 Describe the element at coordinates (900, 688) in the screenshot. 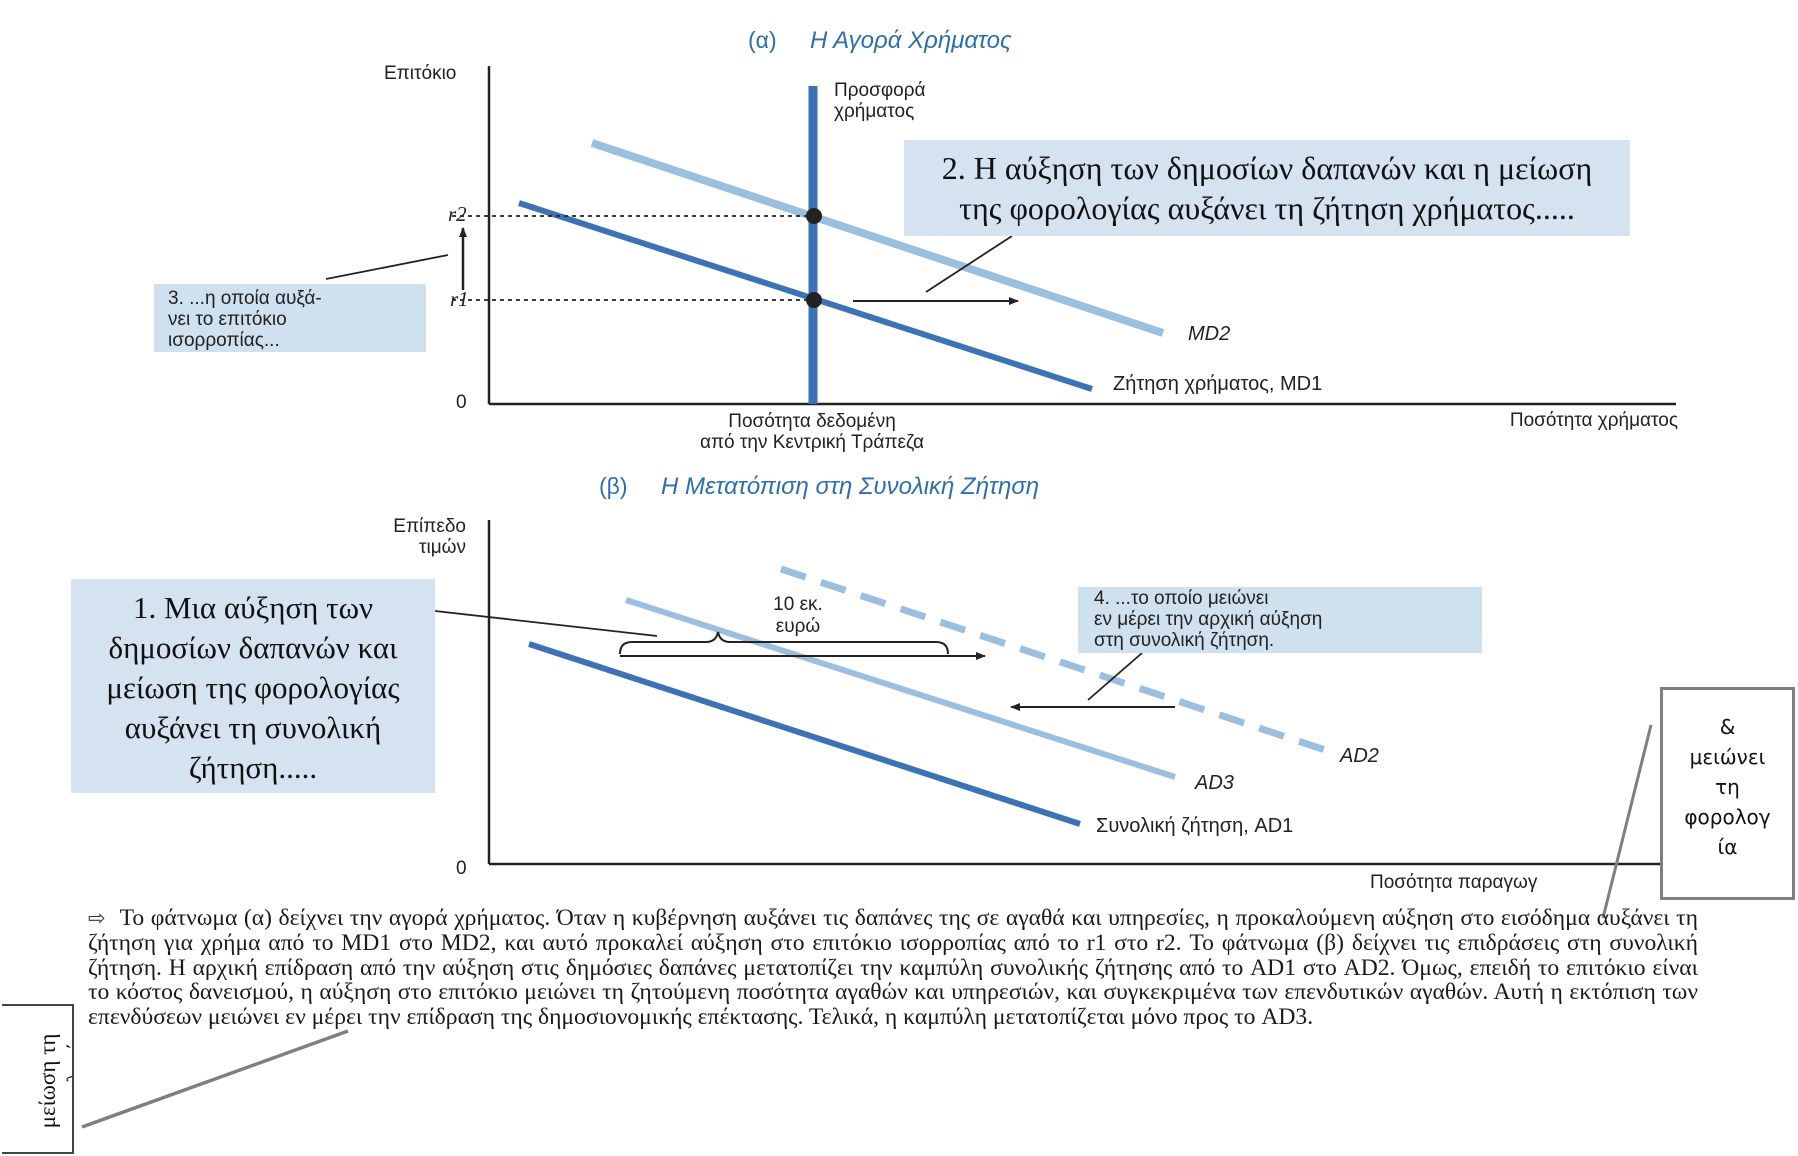

I see `ad3-curve` at that location.